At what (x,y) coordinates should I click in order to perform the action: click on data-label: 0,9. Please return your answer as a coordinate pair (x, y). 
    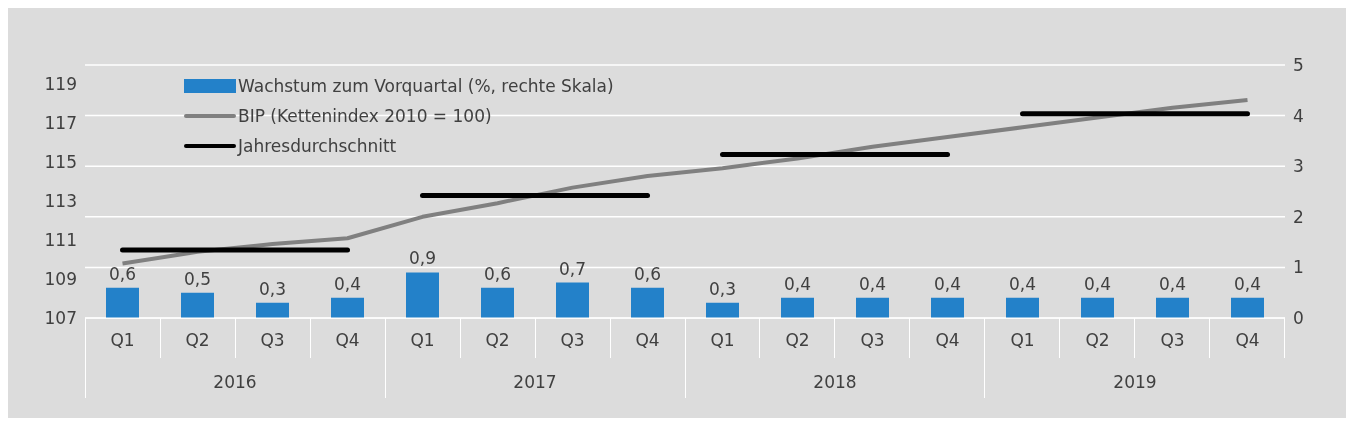
    Looking at the image, I should click on (422, 258).